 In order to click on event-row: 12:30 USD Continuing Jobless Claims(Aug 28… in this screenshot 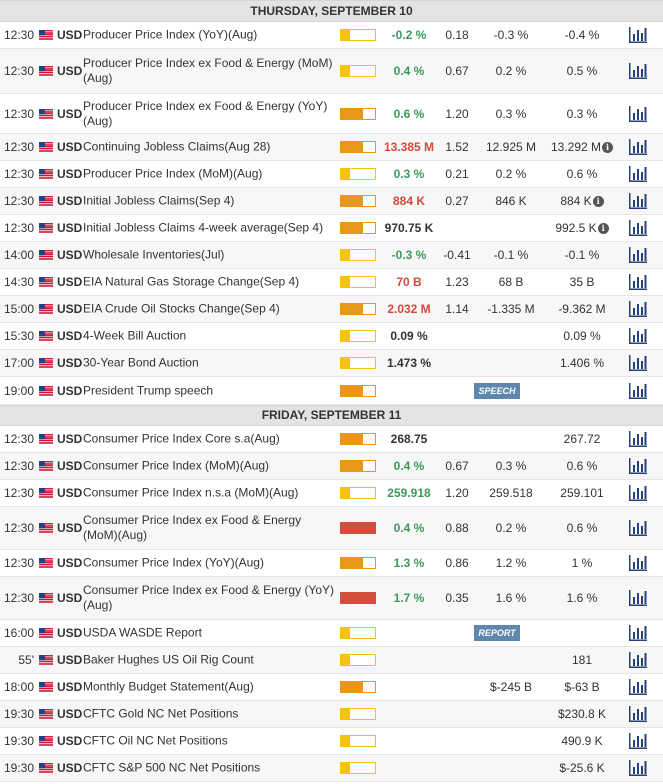, I will do `click(331, 147)`.